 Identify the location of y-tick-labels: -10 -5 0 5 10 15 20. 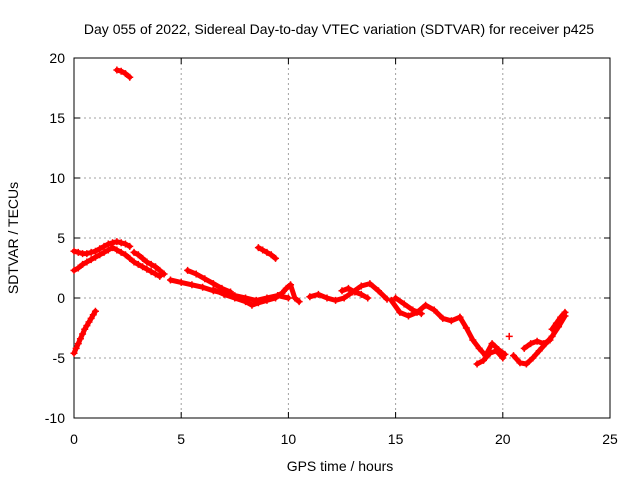
(55, 238).